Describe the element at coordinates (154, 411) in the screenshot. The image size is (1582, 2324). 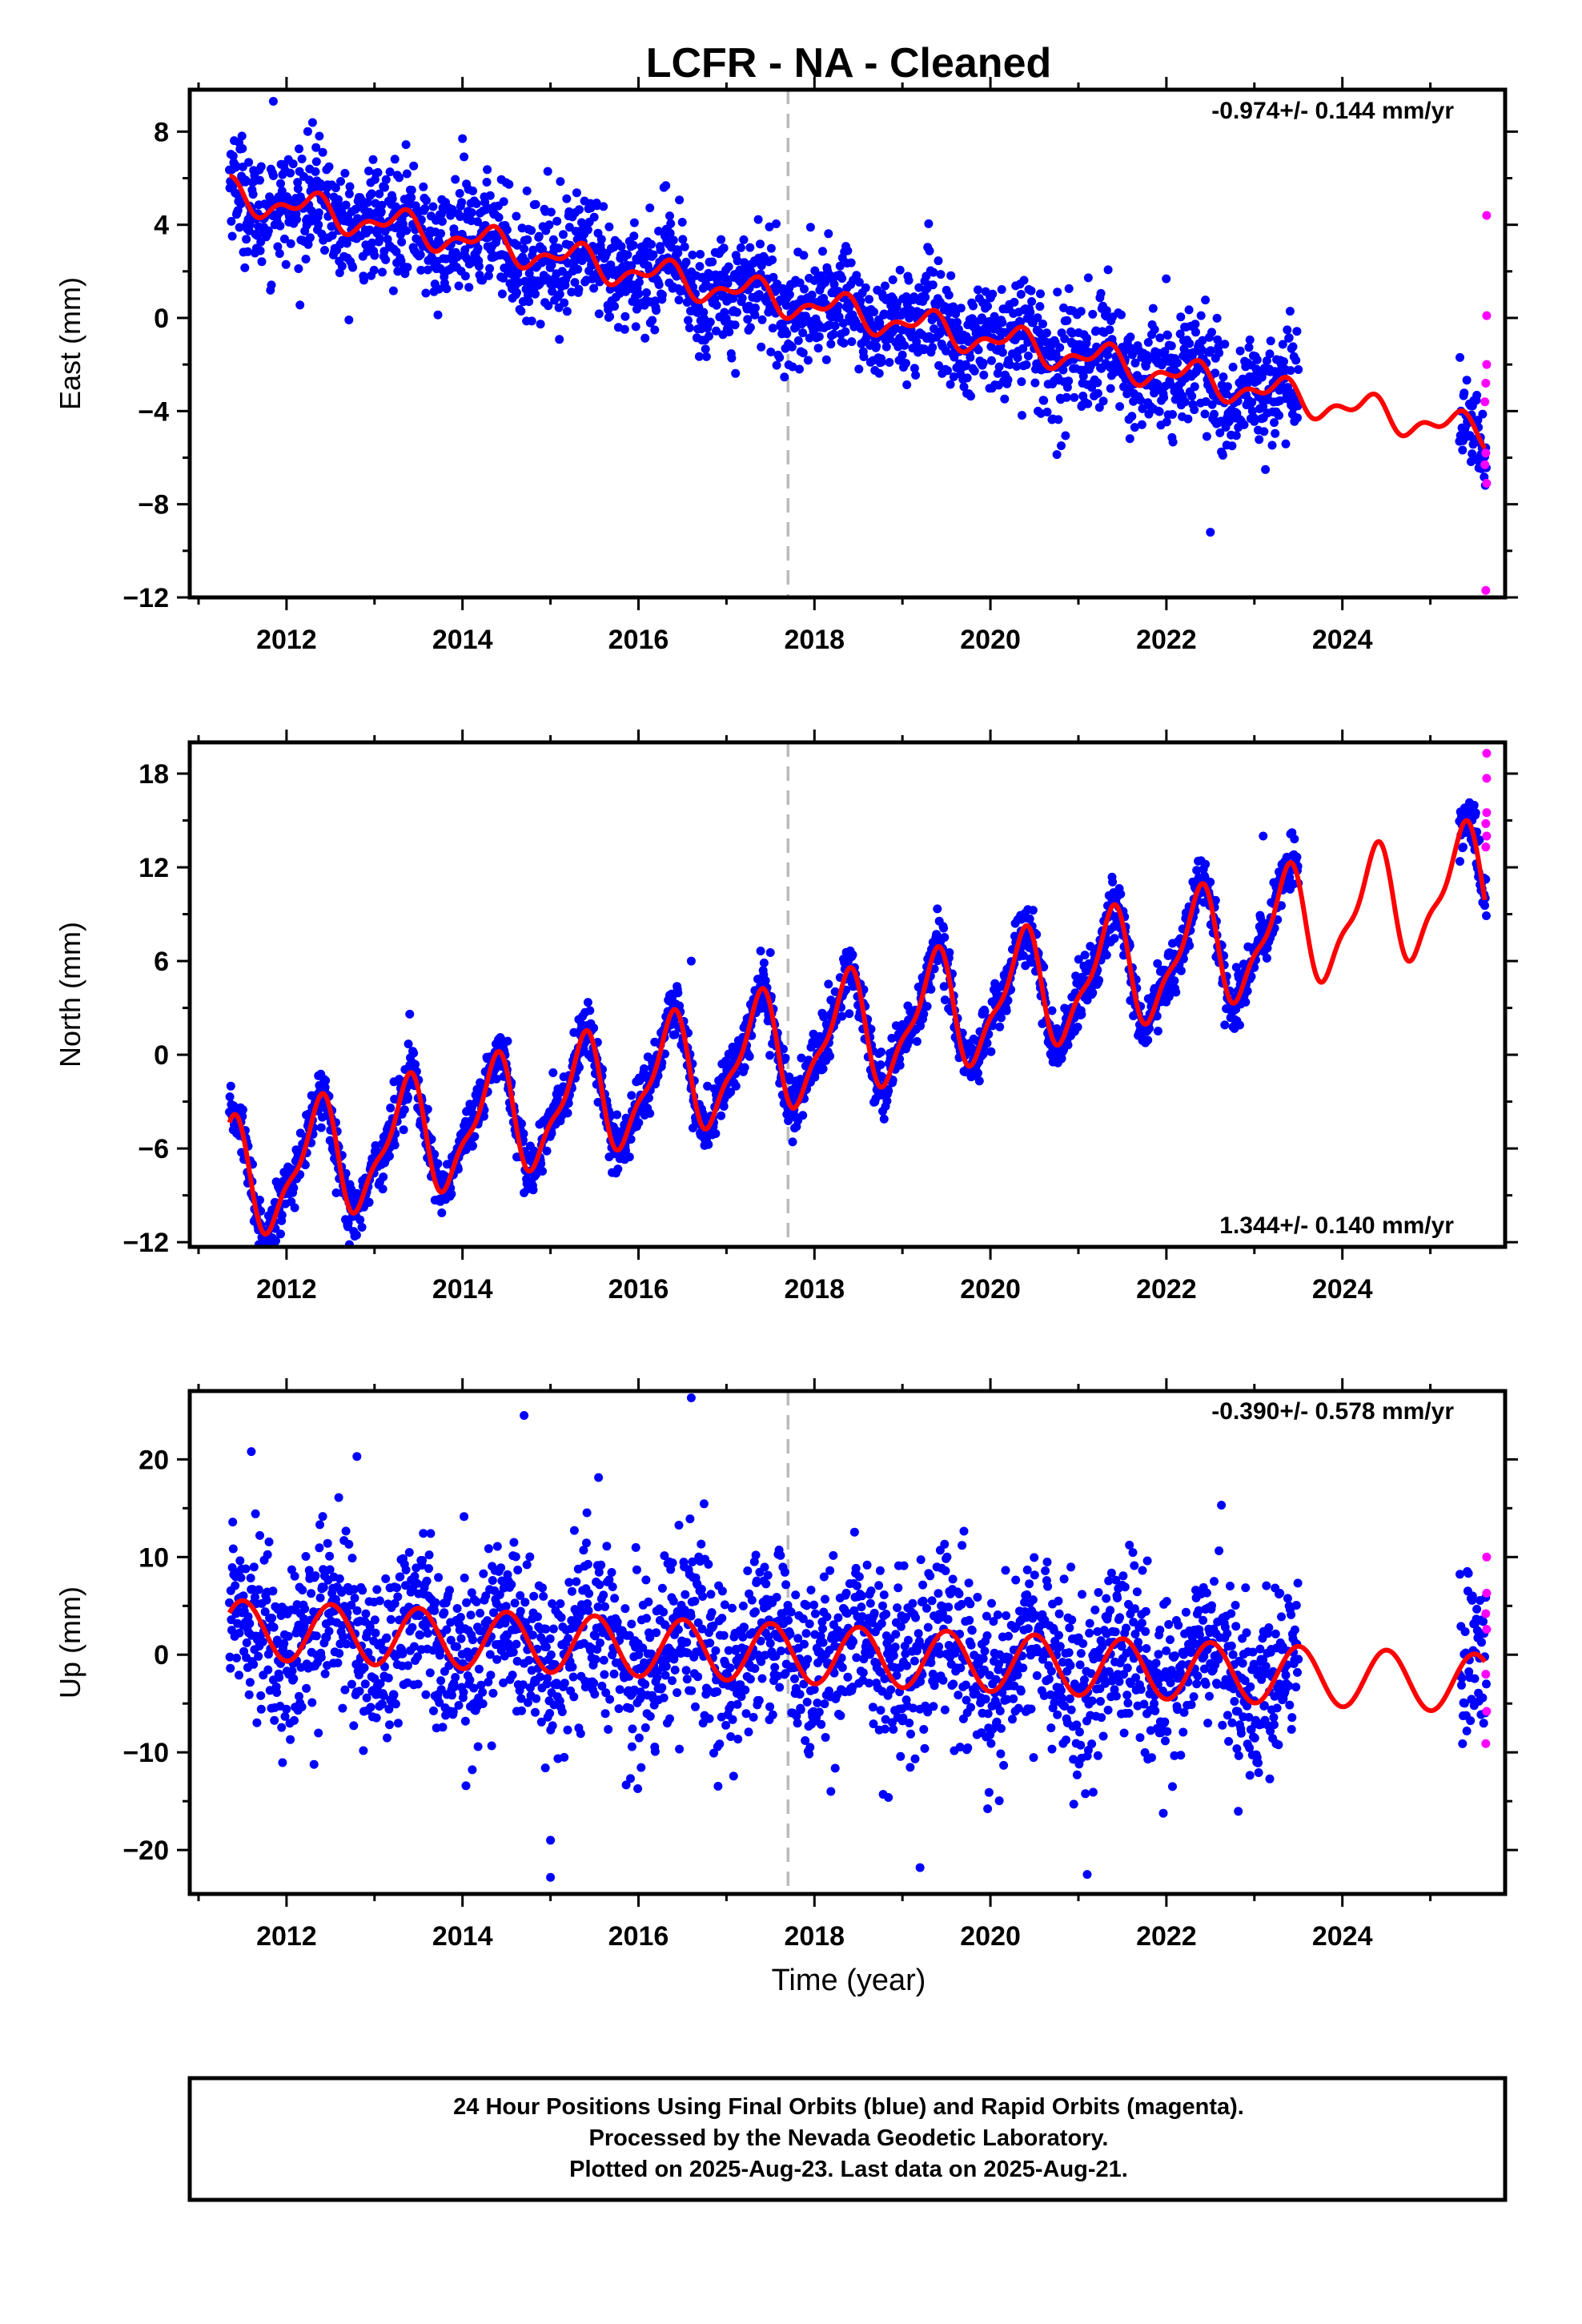
I see `y-tick-label: −4` at that location.